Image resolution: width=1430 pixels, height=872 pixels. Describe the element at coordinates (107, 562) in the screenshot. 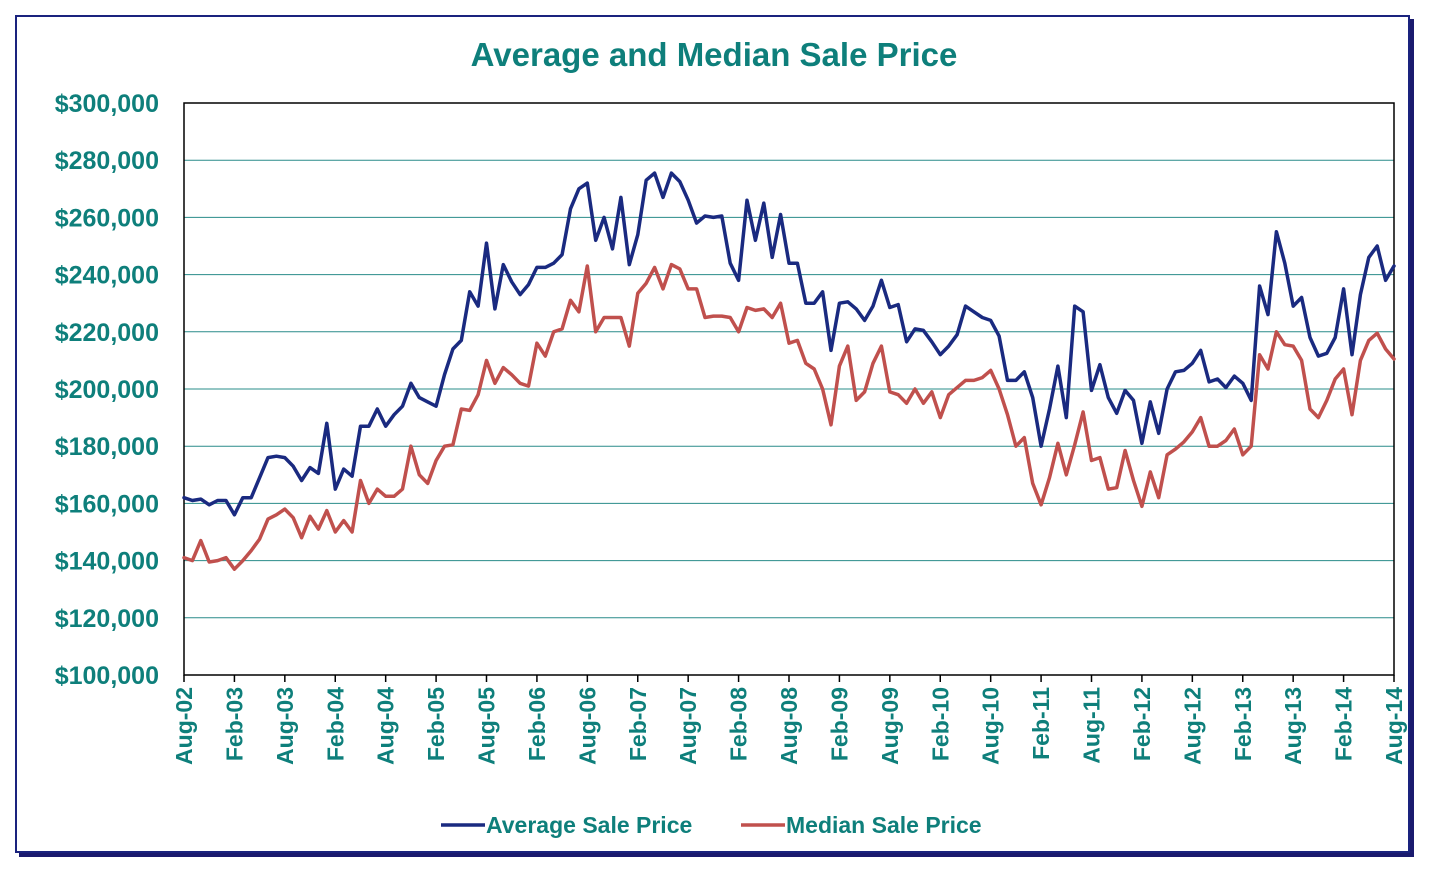

I see `y-tick-label: $140,000` at that location.